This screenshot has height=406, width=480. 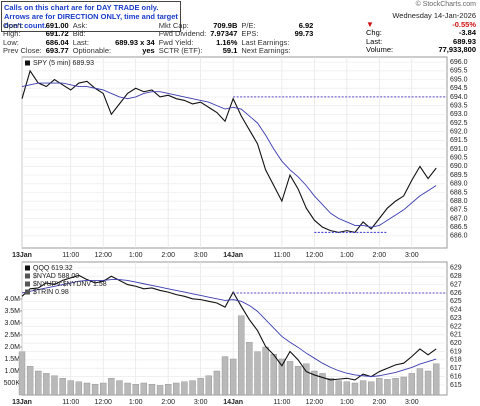 I want to click on y2-tick-label: 628, so click(x=456, y=276).